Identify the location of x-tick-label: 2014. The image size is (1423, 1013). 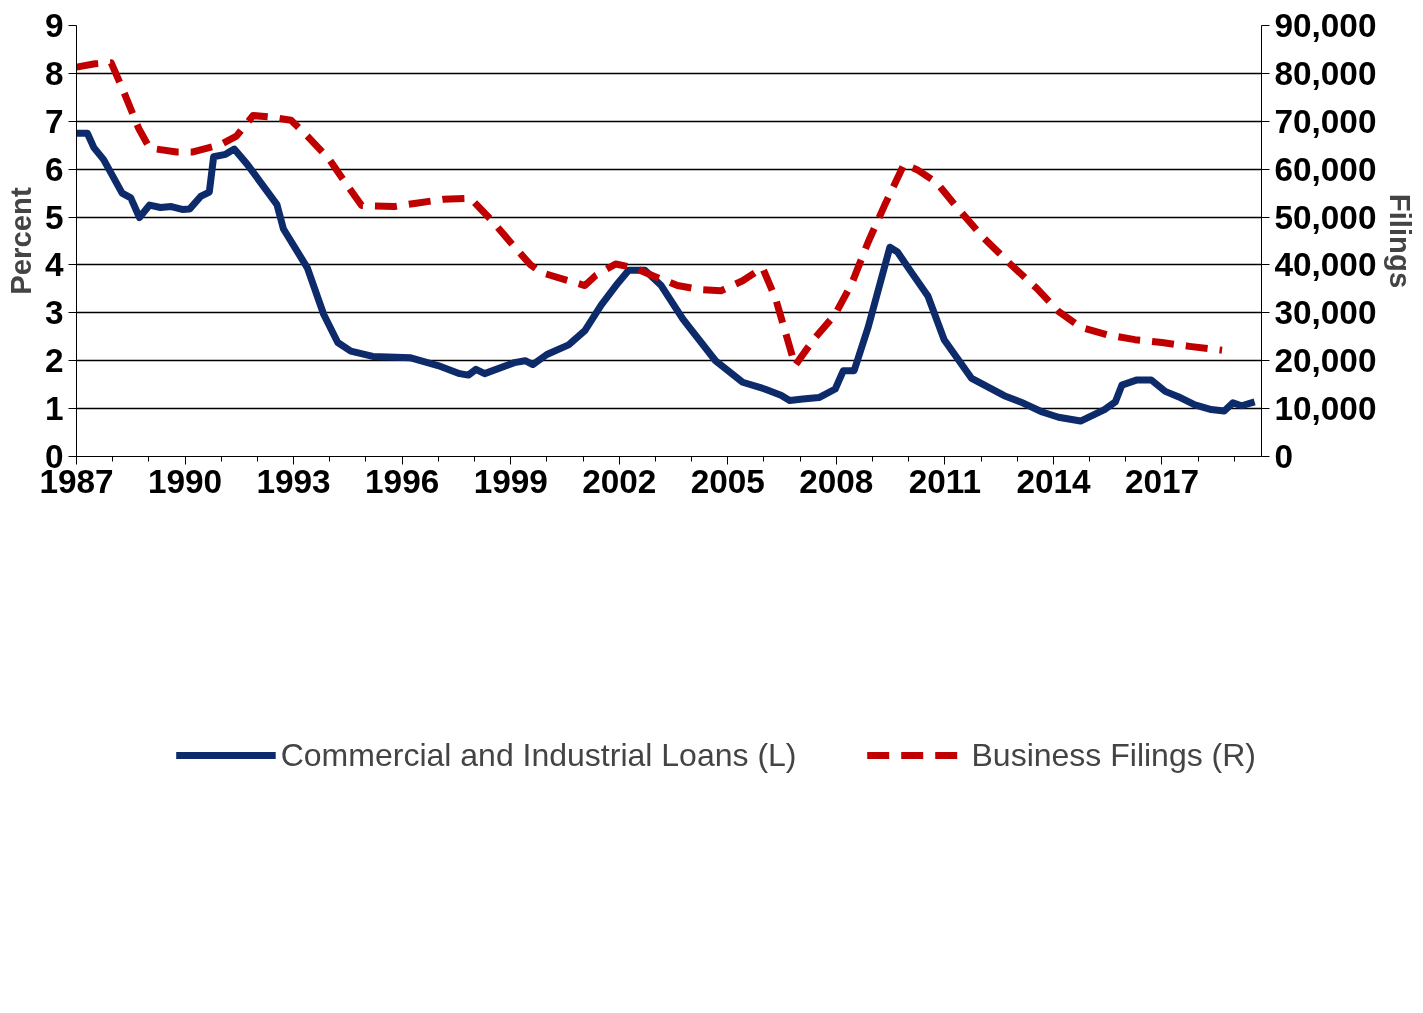
(1053, 481).